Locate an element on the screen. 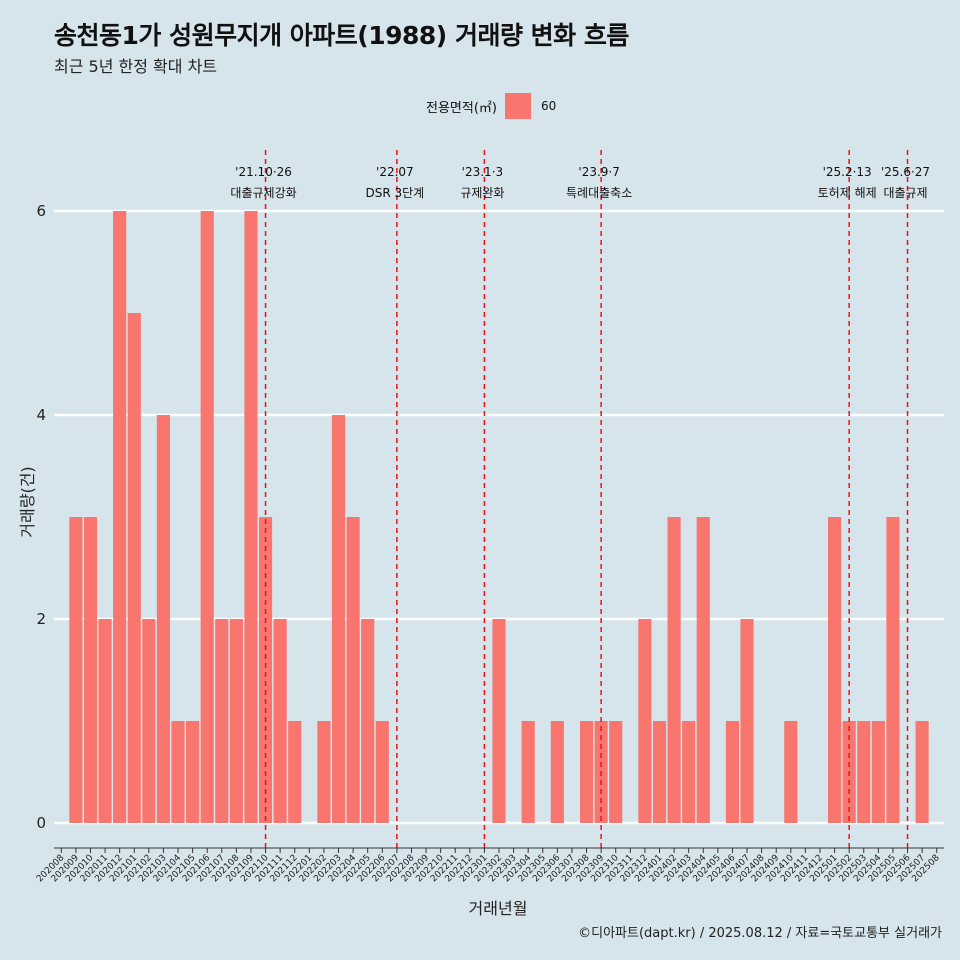  event-name-label: 특례대출축소 is located at coordinates (599, 193).